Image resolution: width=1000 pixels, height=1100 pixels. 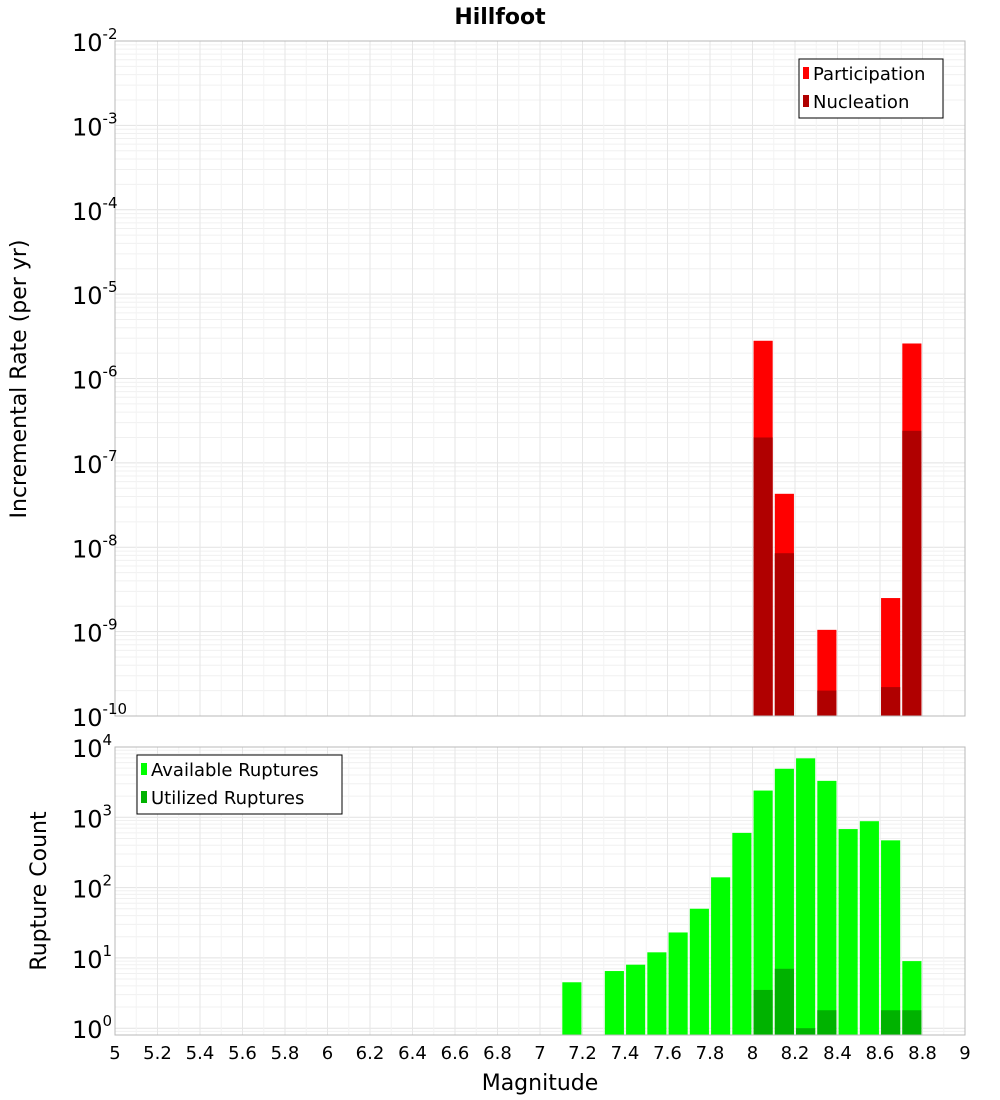 What do you see at coordinates (327, 1053) in the screenshot?
I see `x-tick-label: 6` at bounding box center [327, 1053].